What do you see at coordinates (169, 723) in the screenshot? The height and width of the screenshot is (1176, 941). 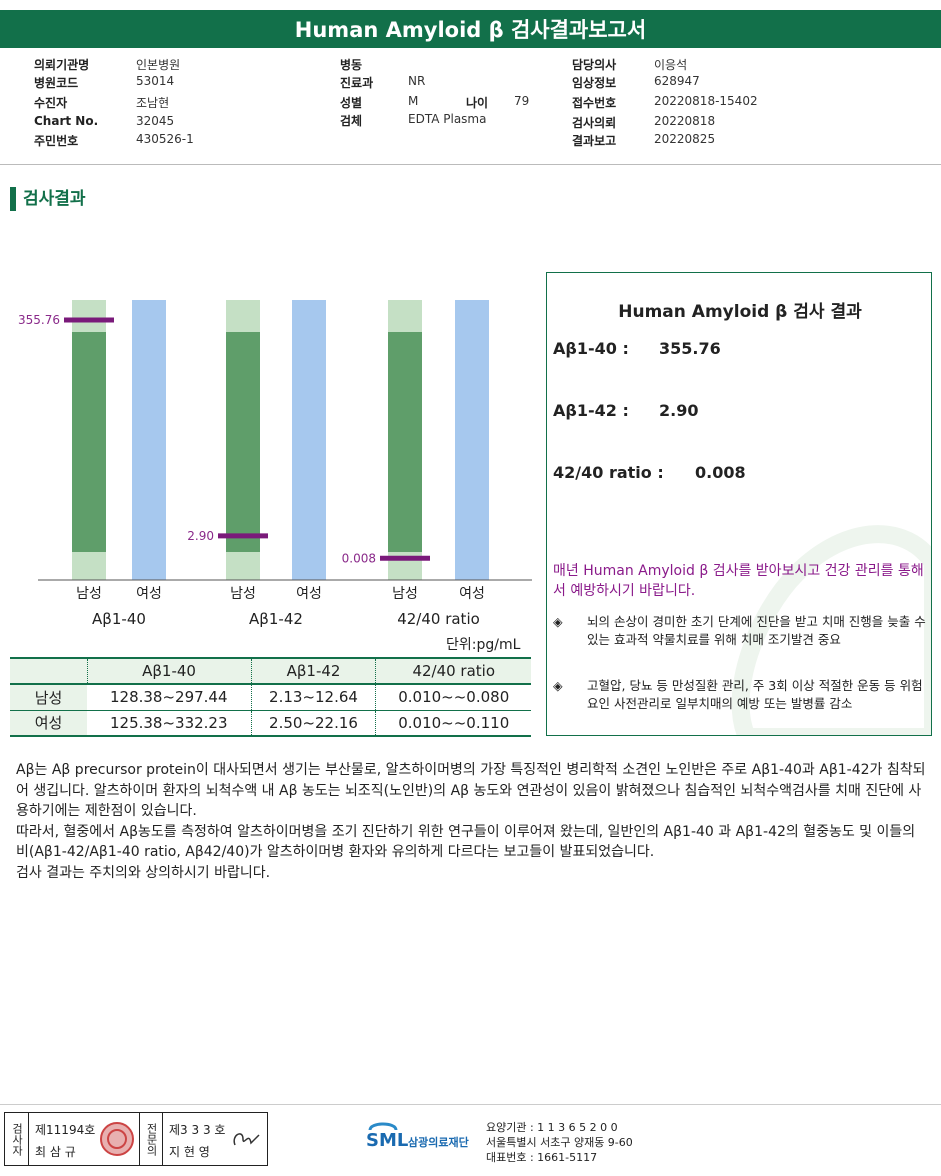 I see `table-cell: 125.38~332.23` at bounding box center [169, 723].